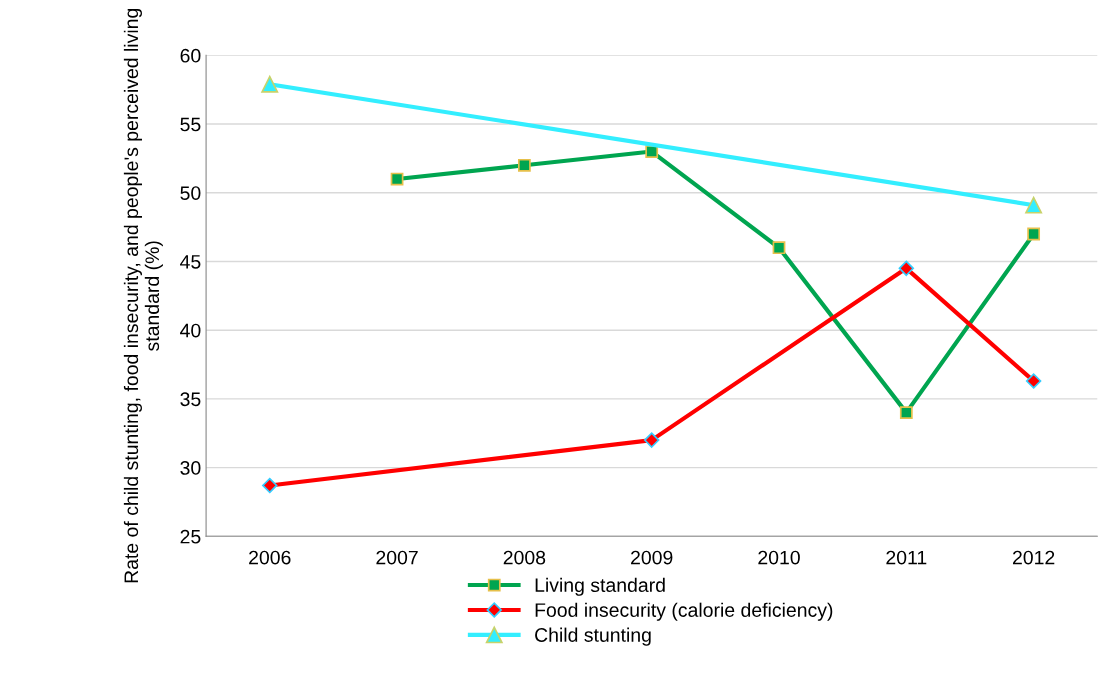 The width and height of the screenshot is (1114, 692). I want to click on x-tick-label: 2010, so click(779, 557).